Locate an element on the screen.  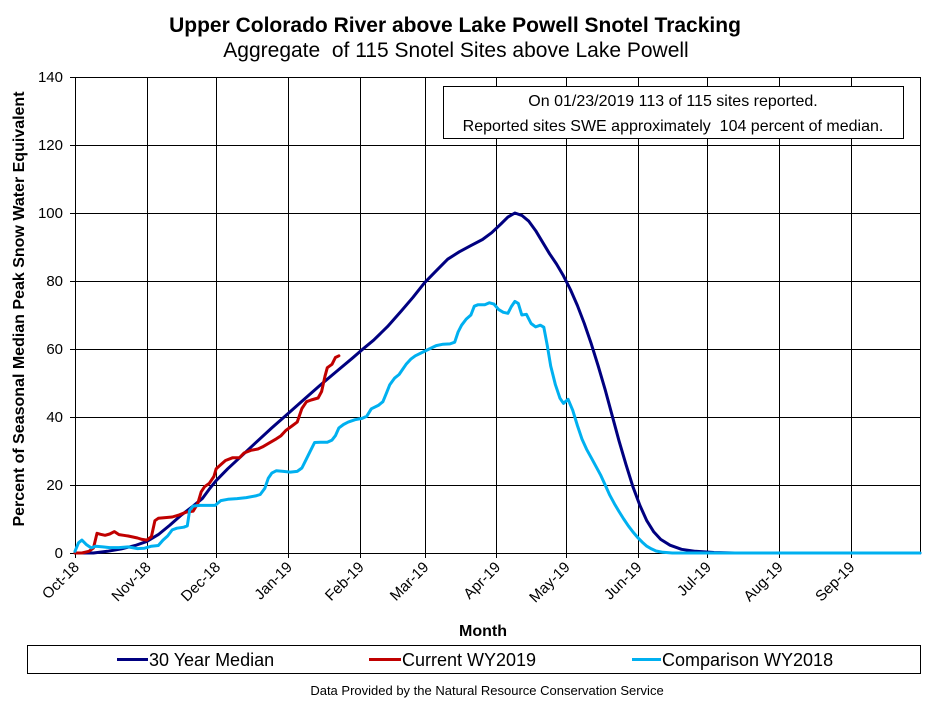
legend-item-comparison-wy2018: Comparison WY2018 is located at coordinates (732, 660).